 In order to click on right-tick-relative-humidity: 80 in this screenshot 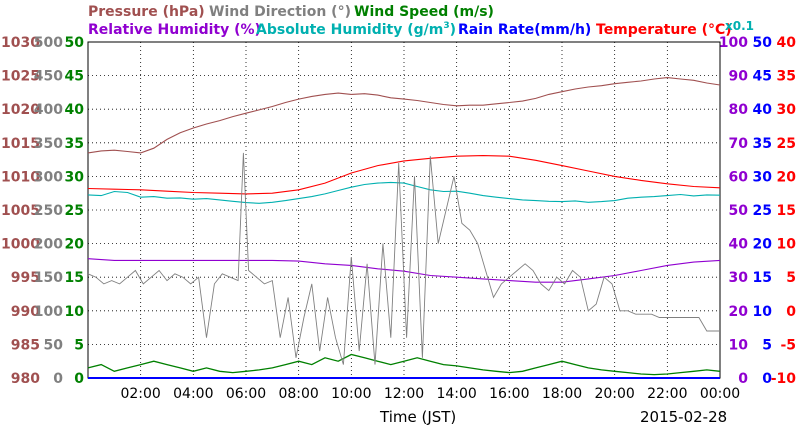, I will do `click(739, 110)`.